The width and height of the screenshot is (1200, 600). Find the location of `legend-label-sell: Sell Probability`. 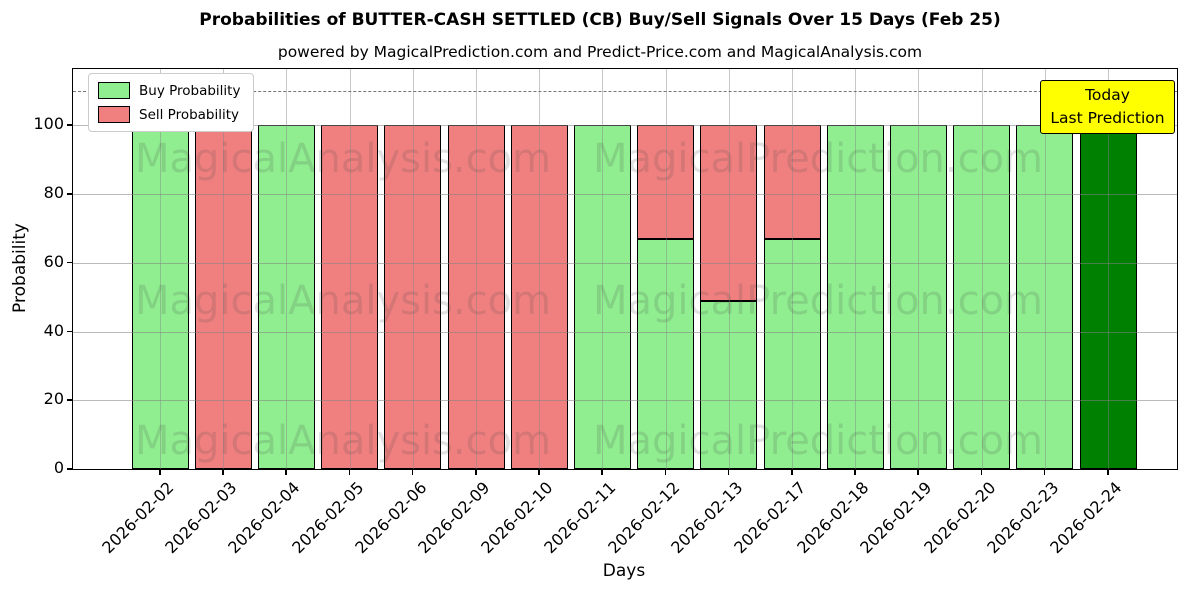

legend-label-sell: Sell Probability is located at coordinates (189, 114).